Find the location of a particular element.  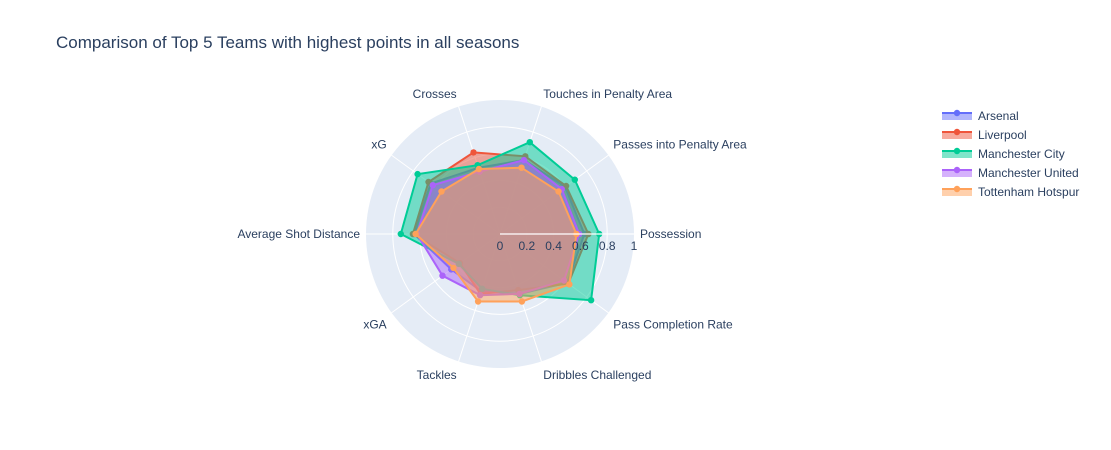

radial-tick-label: 0.6 is located at coordinates (580, 246).